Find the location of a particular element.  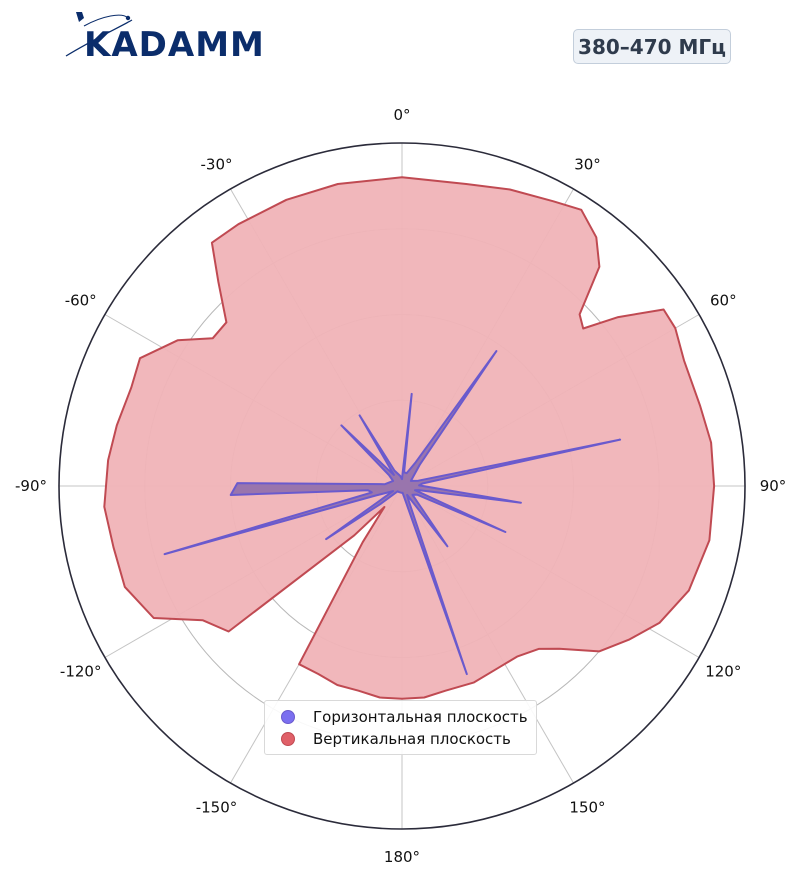

kadamm-logo: KADAMM is located at coordinates (165, 38).